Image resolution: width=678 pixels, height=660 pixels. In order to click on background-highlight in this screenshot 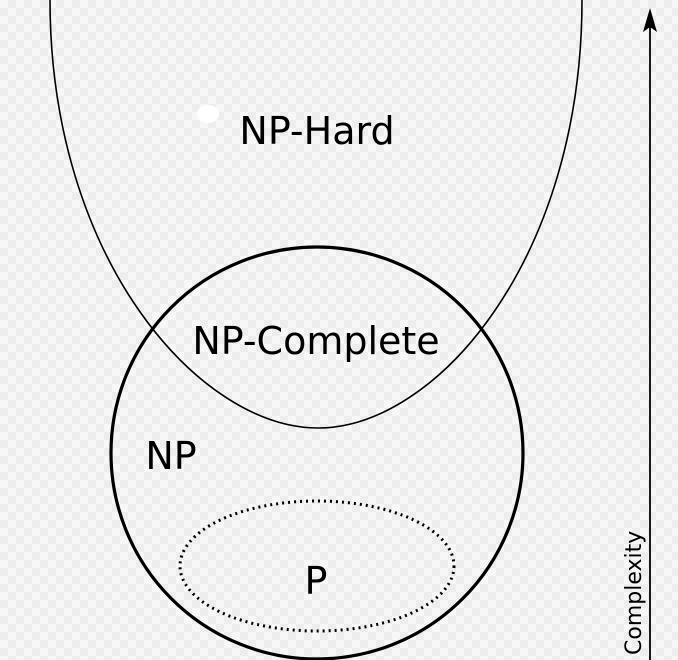, I will do `click(208, 114)`.